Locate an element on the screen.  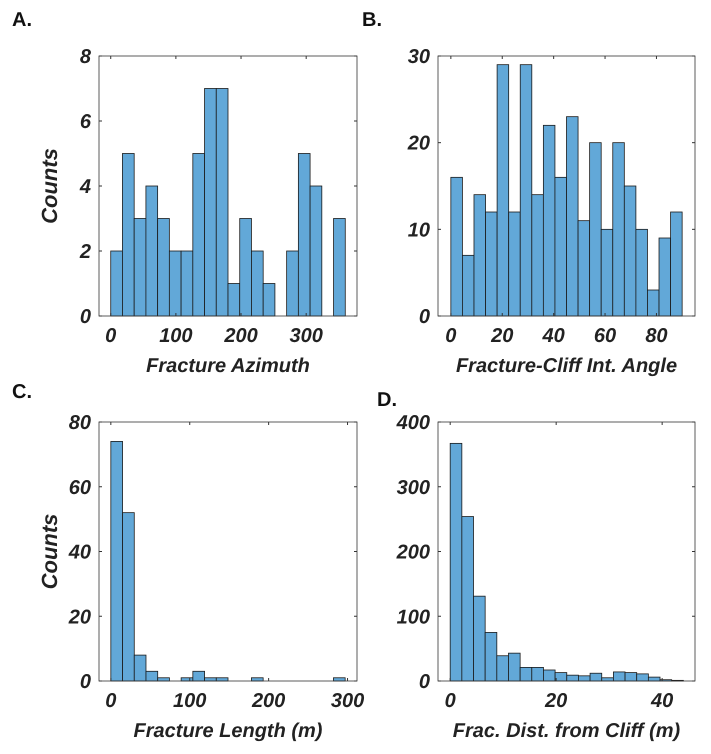
x-tick-label: 60 is located at coordinates (605, 336).